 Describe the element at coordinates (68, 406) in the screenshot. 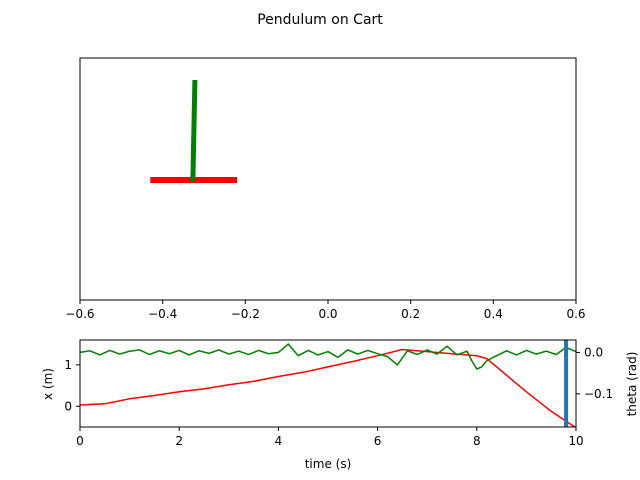

I see `x-axis-tick-label: 0` at that location.